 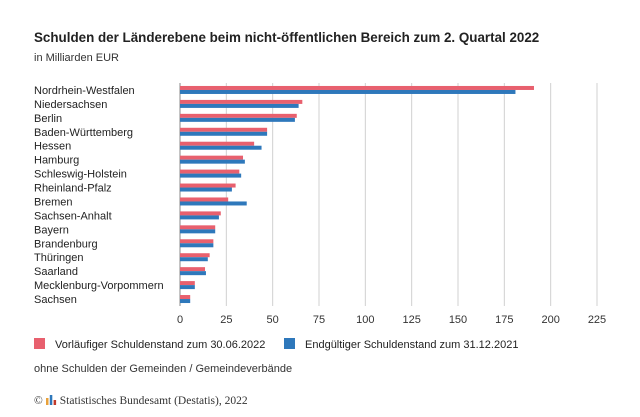 What do you see at coordinates (411, 320) in the screenshot?
I see `x-tick-label: 125` at bounding box center [411, 320].